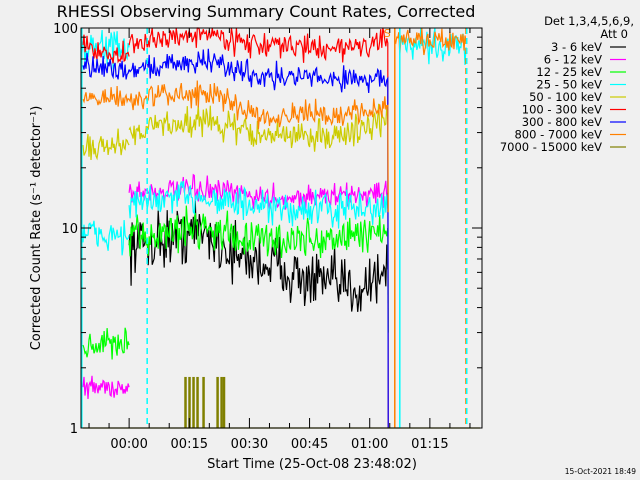 This screenshot has width=640, height=480. I want to click on legend-label: 12 - 25 keV, so click(569, 72).